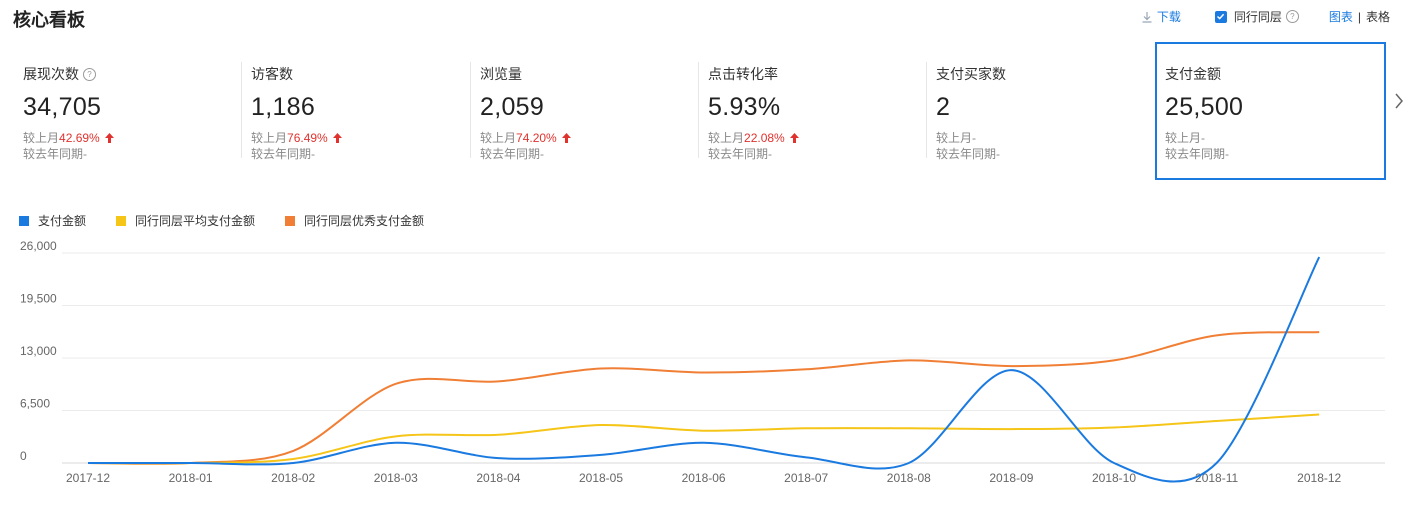  What do you see at coordinates (806, 478) in the screenshot?
I see `x-tick-label: 2018-07` at bounding box center [806, 478].